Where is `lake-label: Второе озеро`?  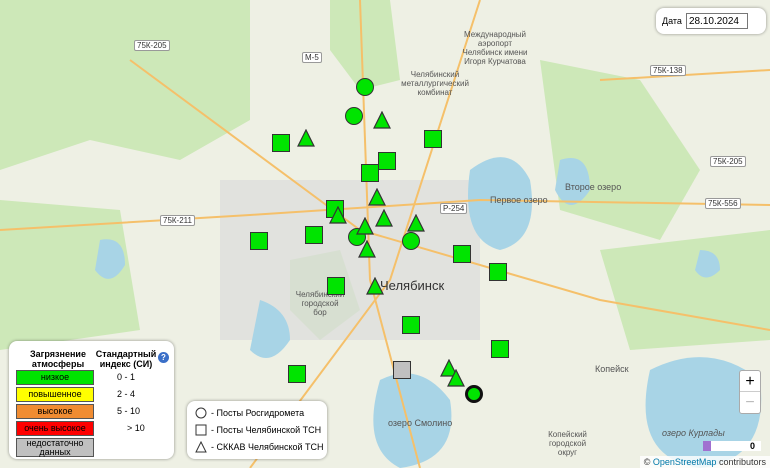
lake-label: Второе озеро is located at coordinates (593, 187).